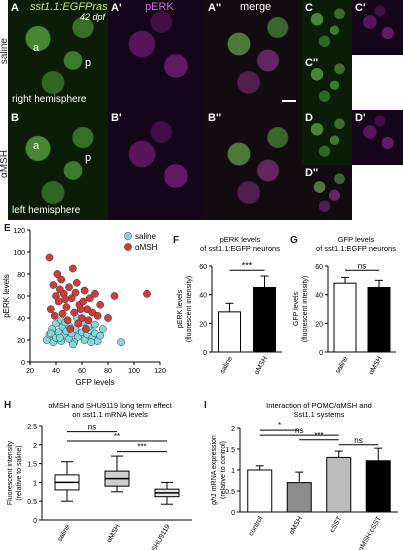  I want to click on x-tick-label: 80, so click(108, 371).